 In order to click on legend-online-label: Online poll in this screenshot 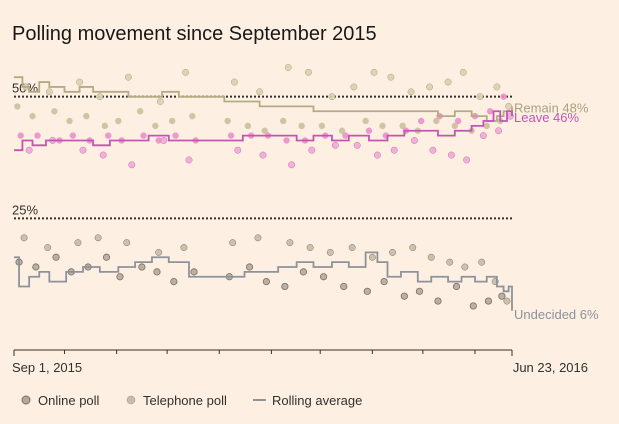, I will do `click(69, 400)`.